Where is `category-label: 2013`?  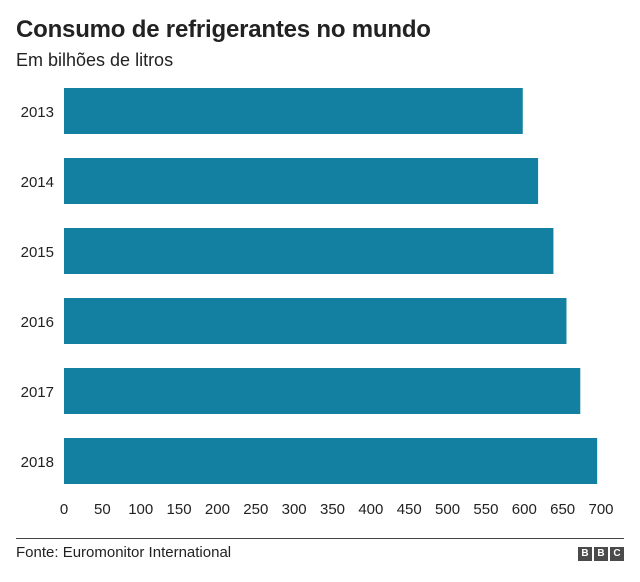
category-label: 2013 is located at coordinates (37, 112).